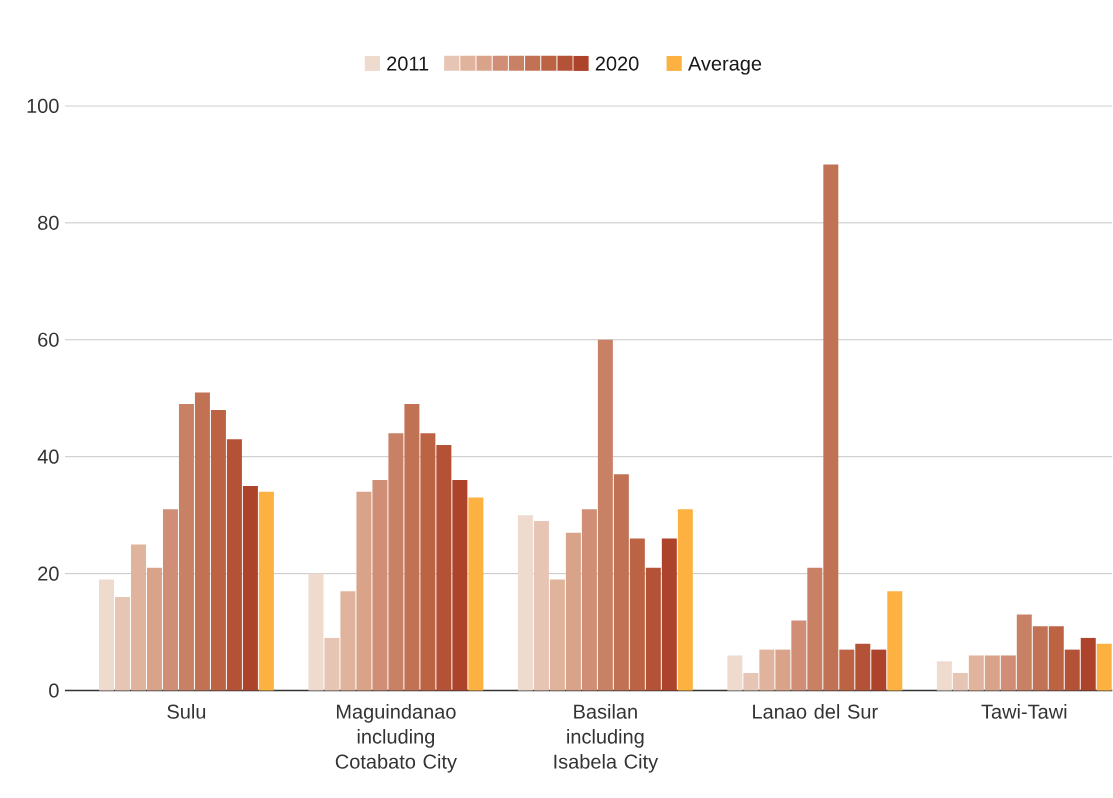 The image size is (1113, 798). Describe the element at coordinates (724, 65) in the screenshot. I see `legend-label: Average` at that location.